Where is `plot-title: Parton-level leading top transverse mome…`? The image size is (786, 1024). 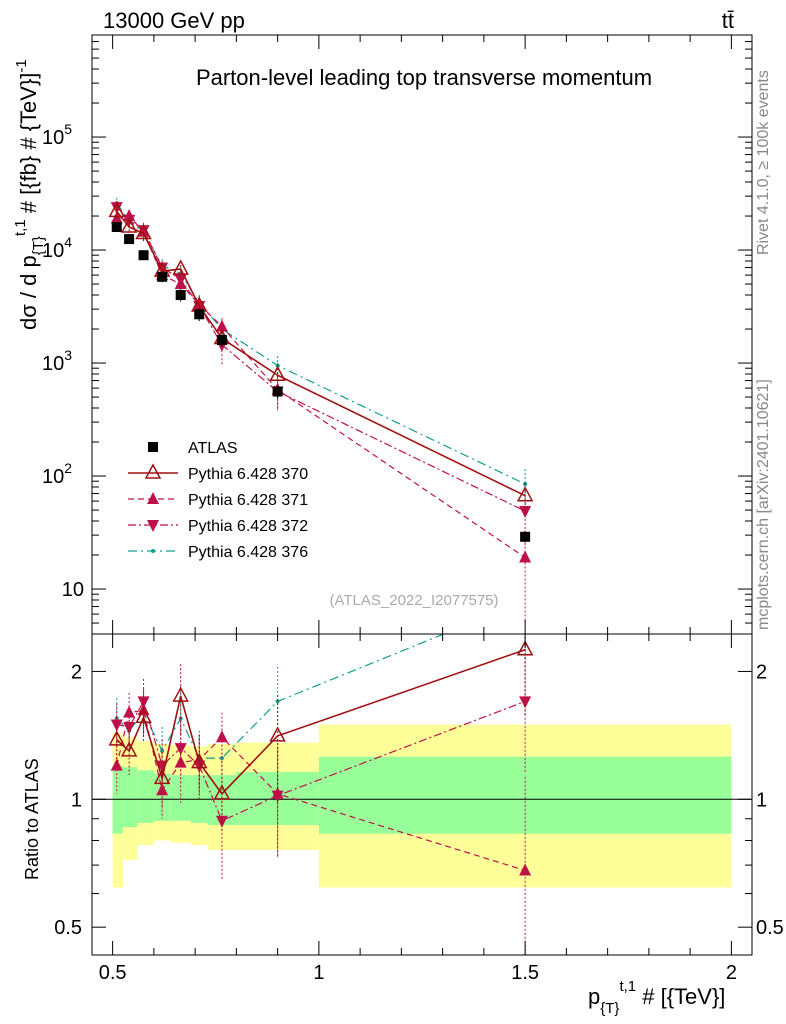
plot-title: Parton-level leading top transverse mome… is located at coordinates (424, 77).